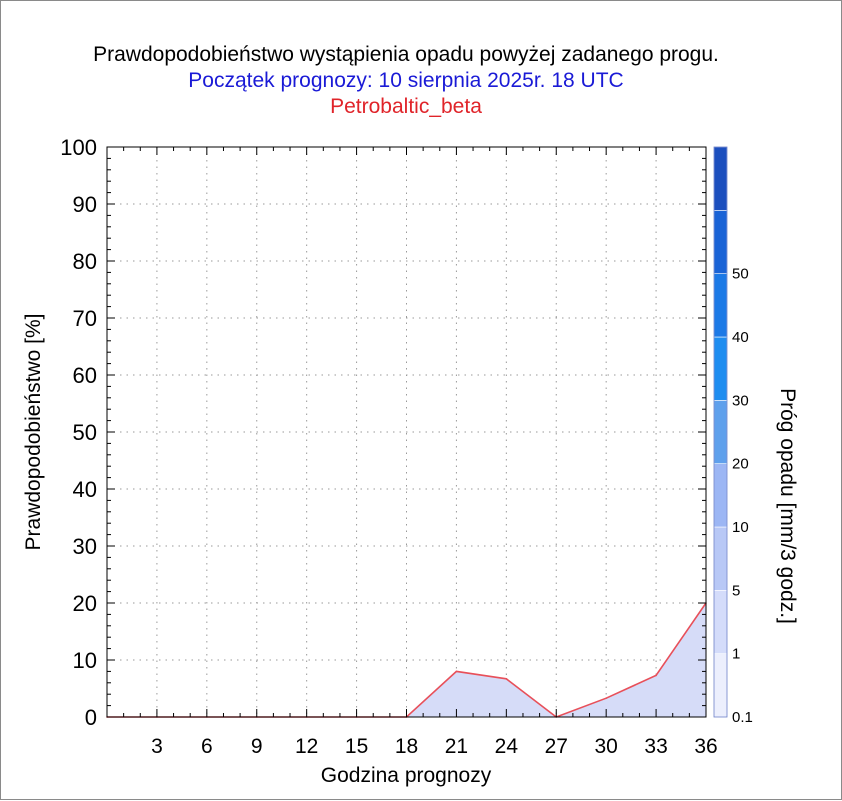  I want to click on colorbar-tick-label: 10, so click(740, 527).